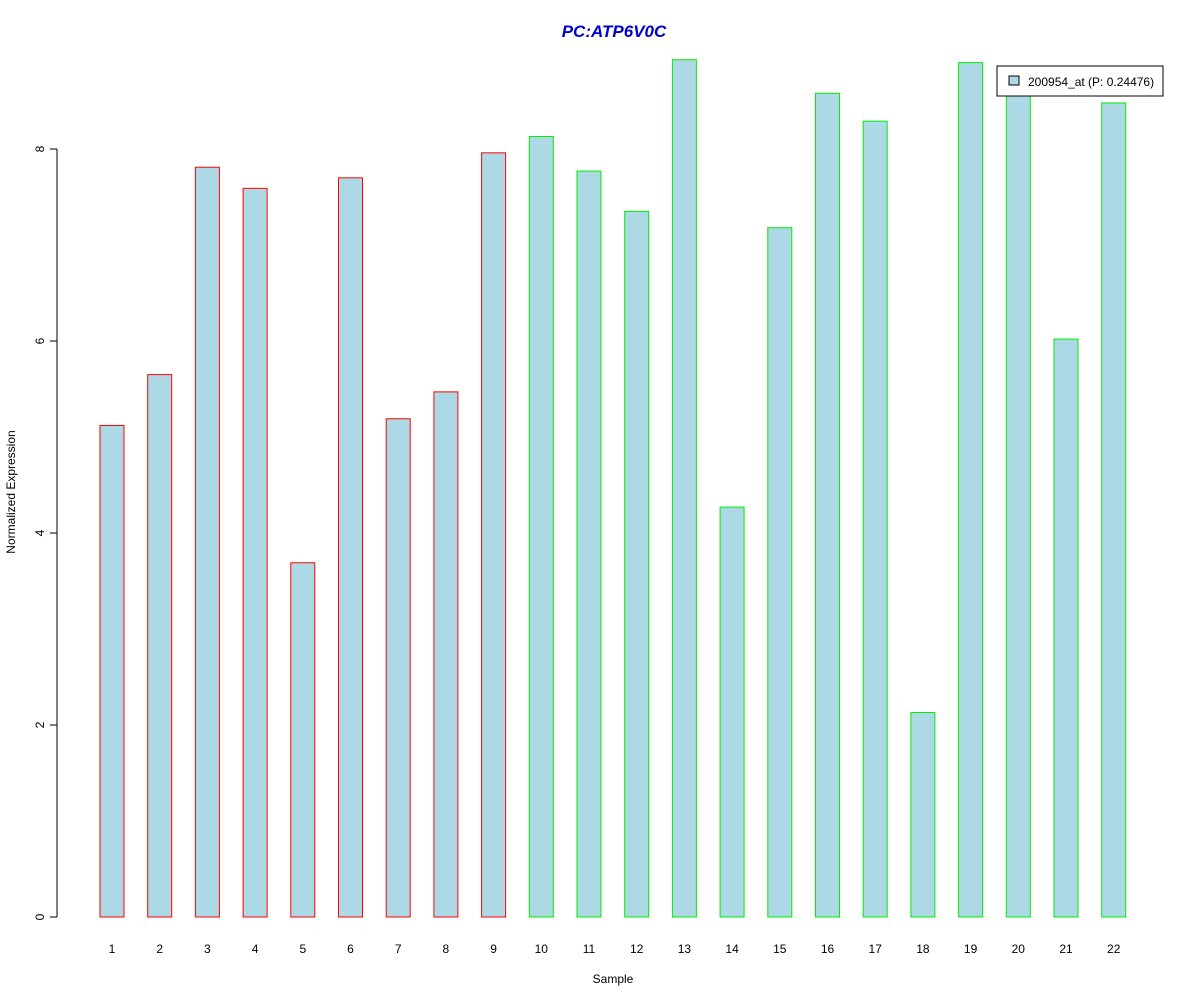  Describe the element at coordinates (112, 949) in the screenshot. I see `x-tick-label: 1` at that location.